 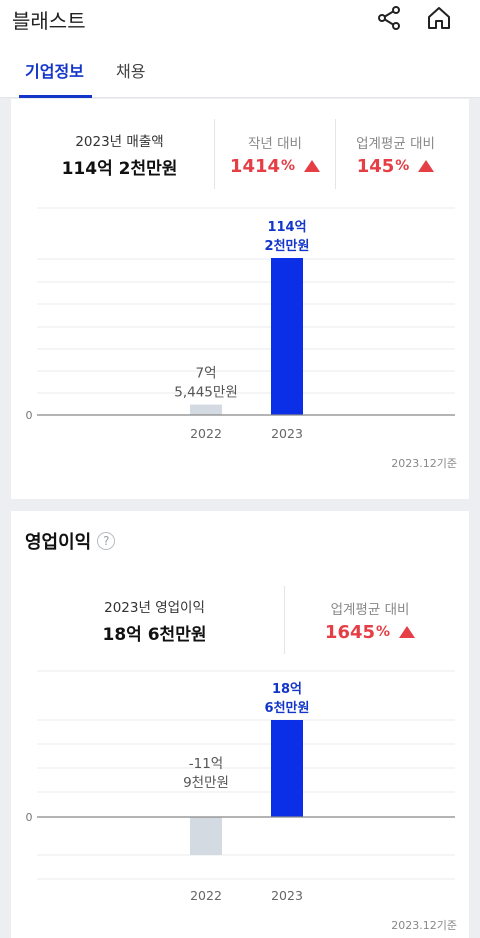 I want to click on yoy-value: 1414%, so click(x=275, y=166).